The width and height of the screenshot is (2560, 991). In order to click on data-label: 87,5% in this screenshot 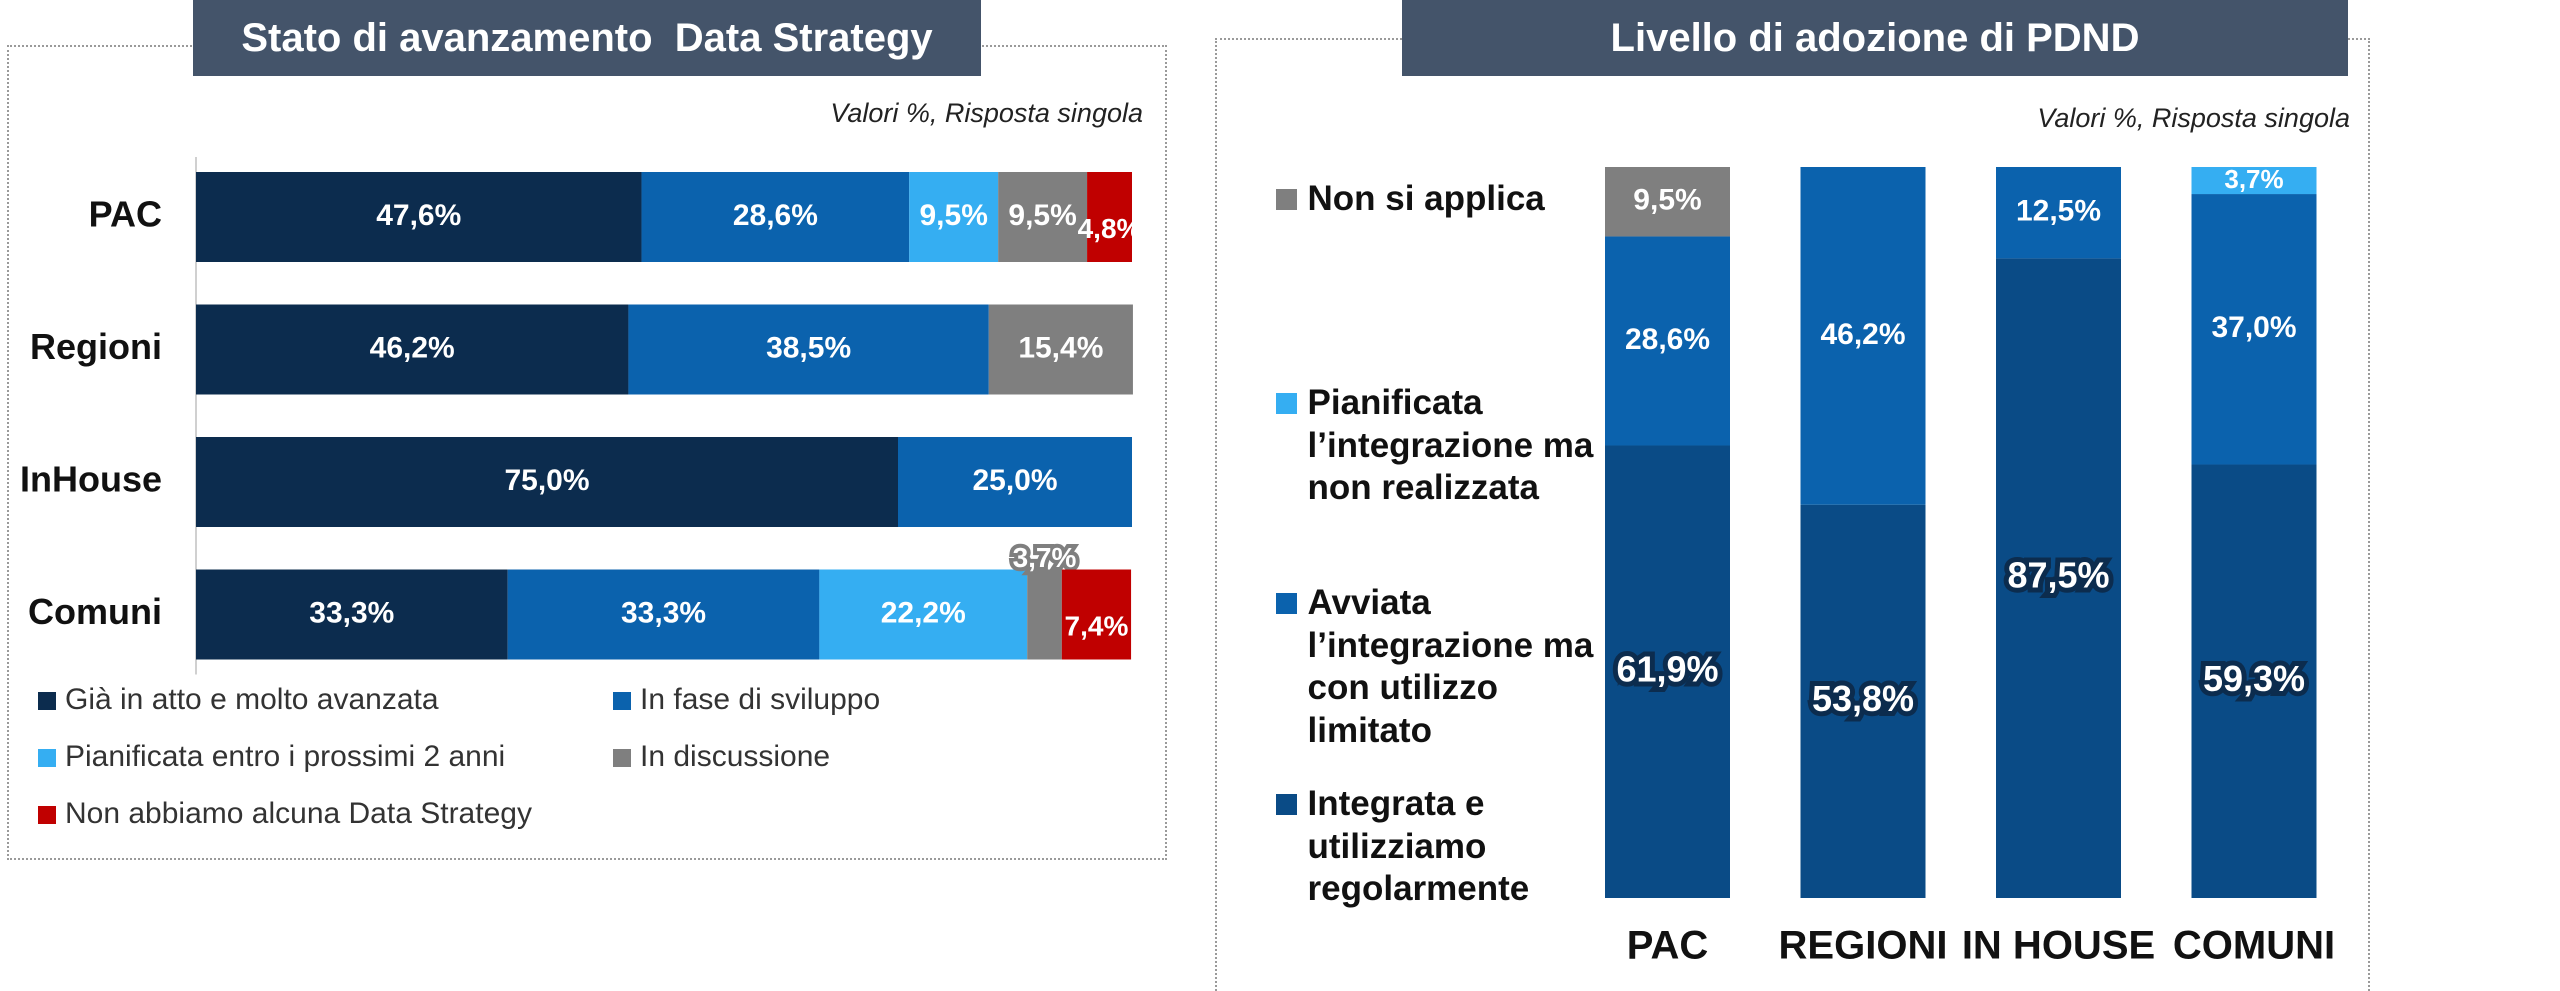, I will do `click(2058, 575)`.